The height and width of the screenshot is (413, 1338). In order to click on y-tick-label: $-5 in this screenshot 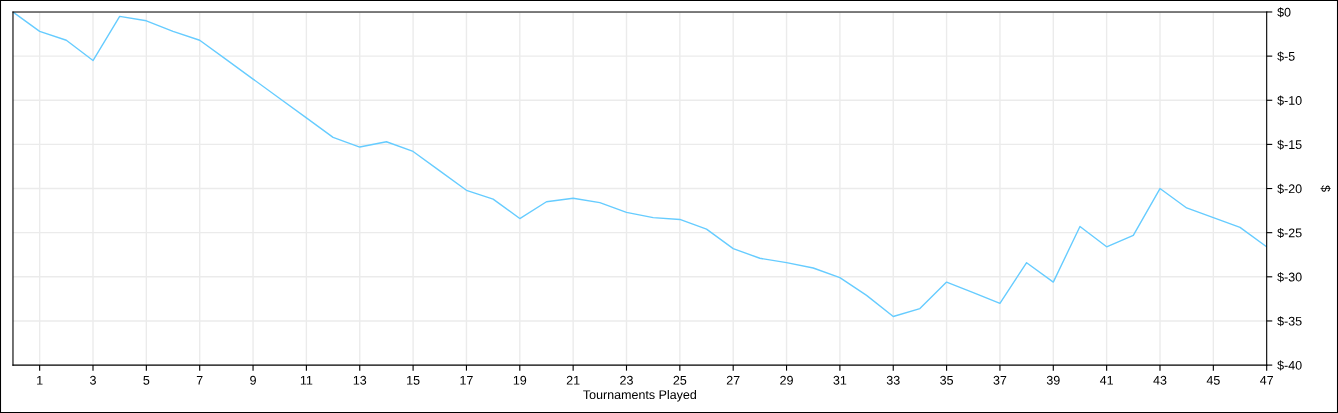, I will do `click(1286, 56)`.